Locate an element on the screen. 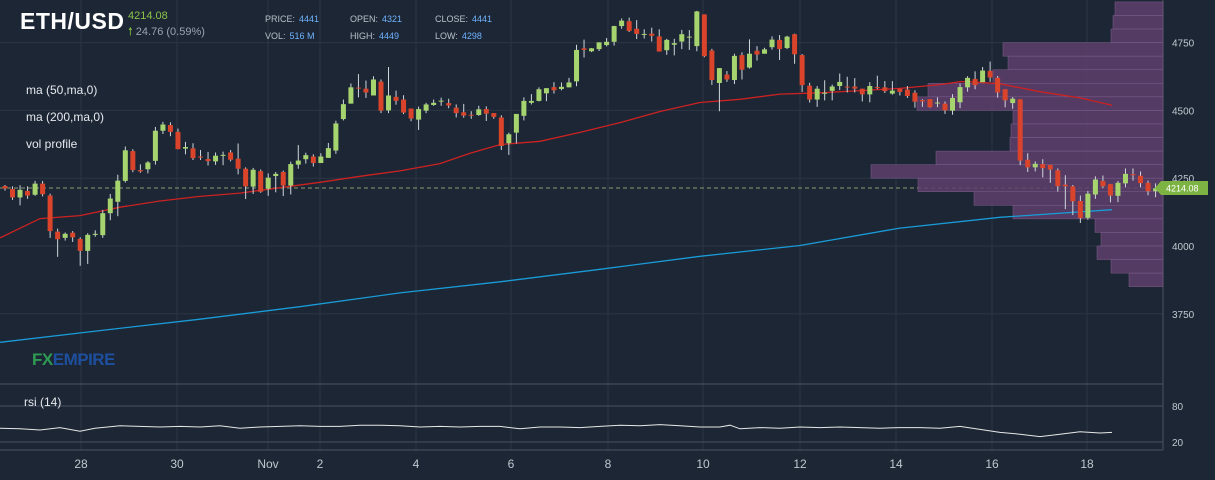 This screenshot has height=480, width=1215. low-field: LOW: 4298 is located at coordinates (458, 36).